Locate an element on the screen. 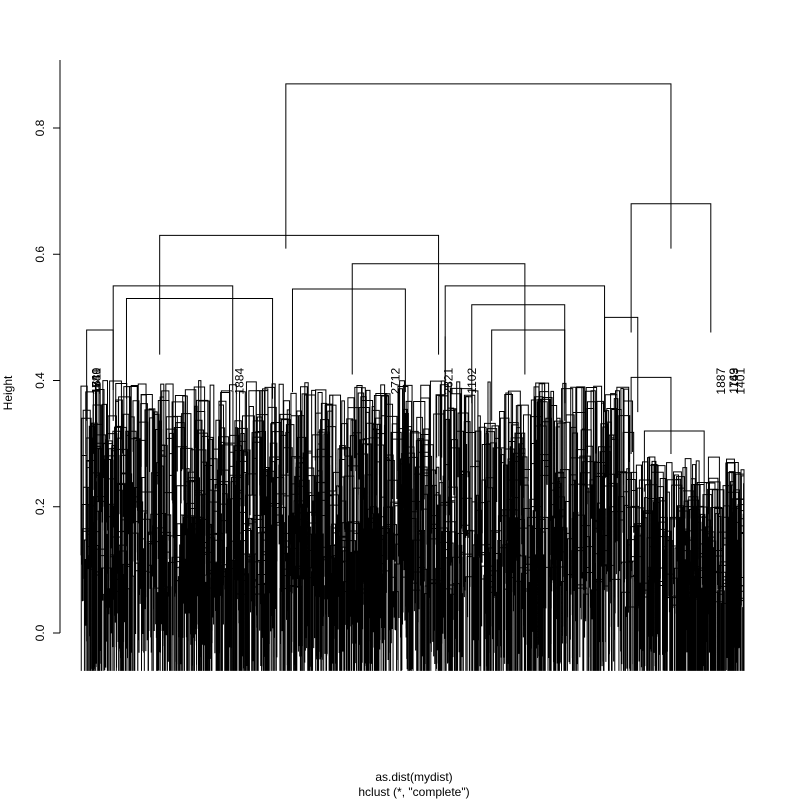 The width and height of the screenshot is (800, 800). y-tick-label: 0.4 is located at coordinates (40, 380).